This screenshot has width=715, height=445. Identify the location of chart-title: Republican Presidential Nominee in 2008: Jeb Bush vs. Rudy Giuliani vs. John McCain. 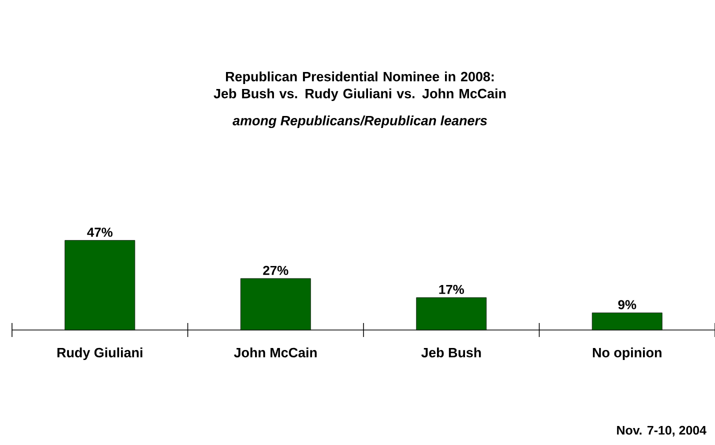
(360, 86).